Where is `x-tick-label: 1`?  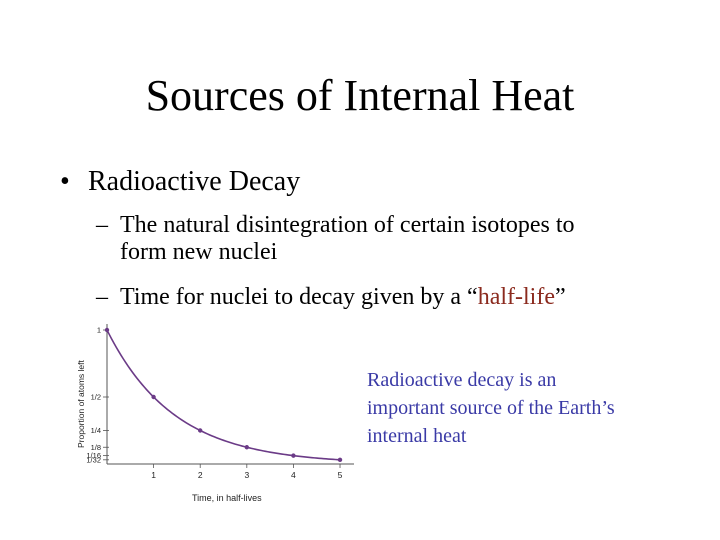
x-tick-label: 1 is located at coordinates (153, 475).